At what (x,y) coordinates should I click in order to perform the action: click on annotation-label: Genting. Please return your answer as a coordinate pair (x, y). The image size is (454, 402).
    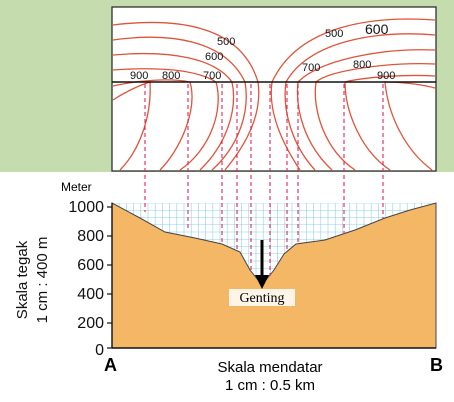
    Looking at the image, I should click on (261, 298).